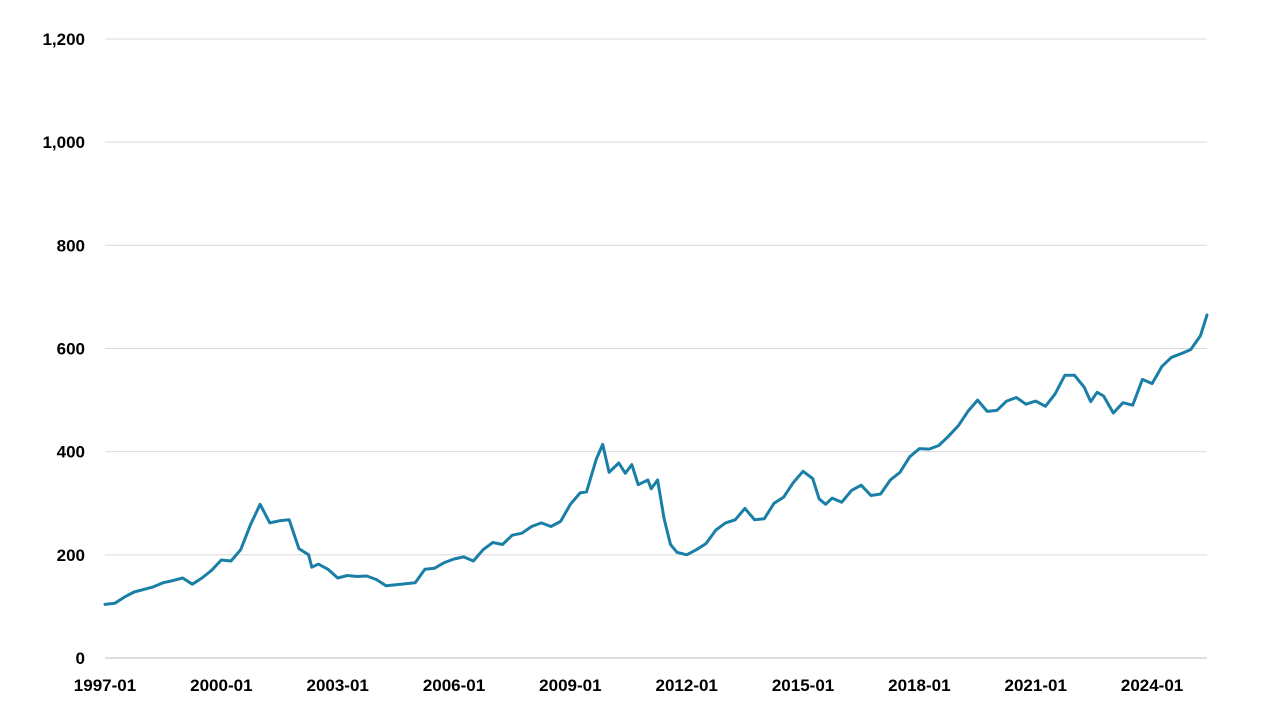 Image resolution: width=1280 pixels, height=720 pixels. I want to click on y-tick-label: 400, so click(71, 452).